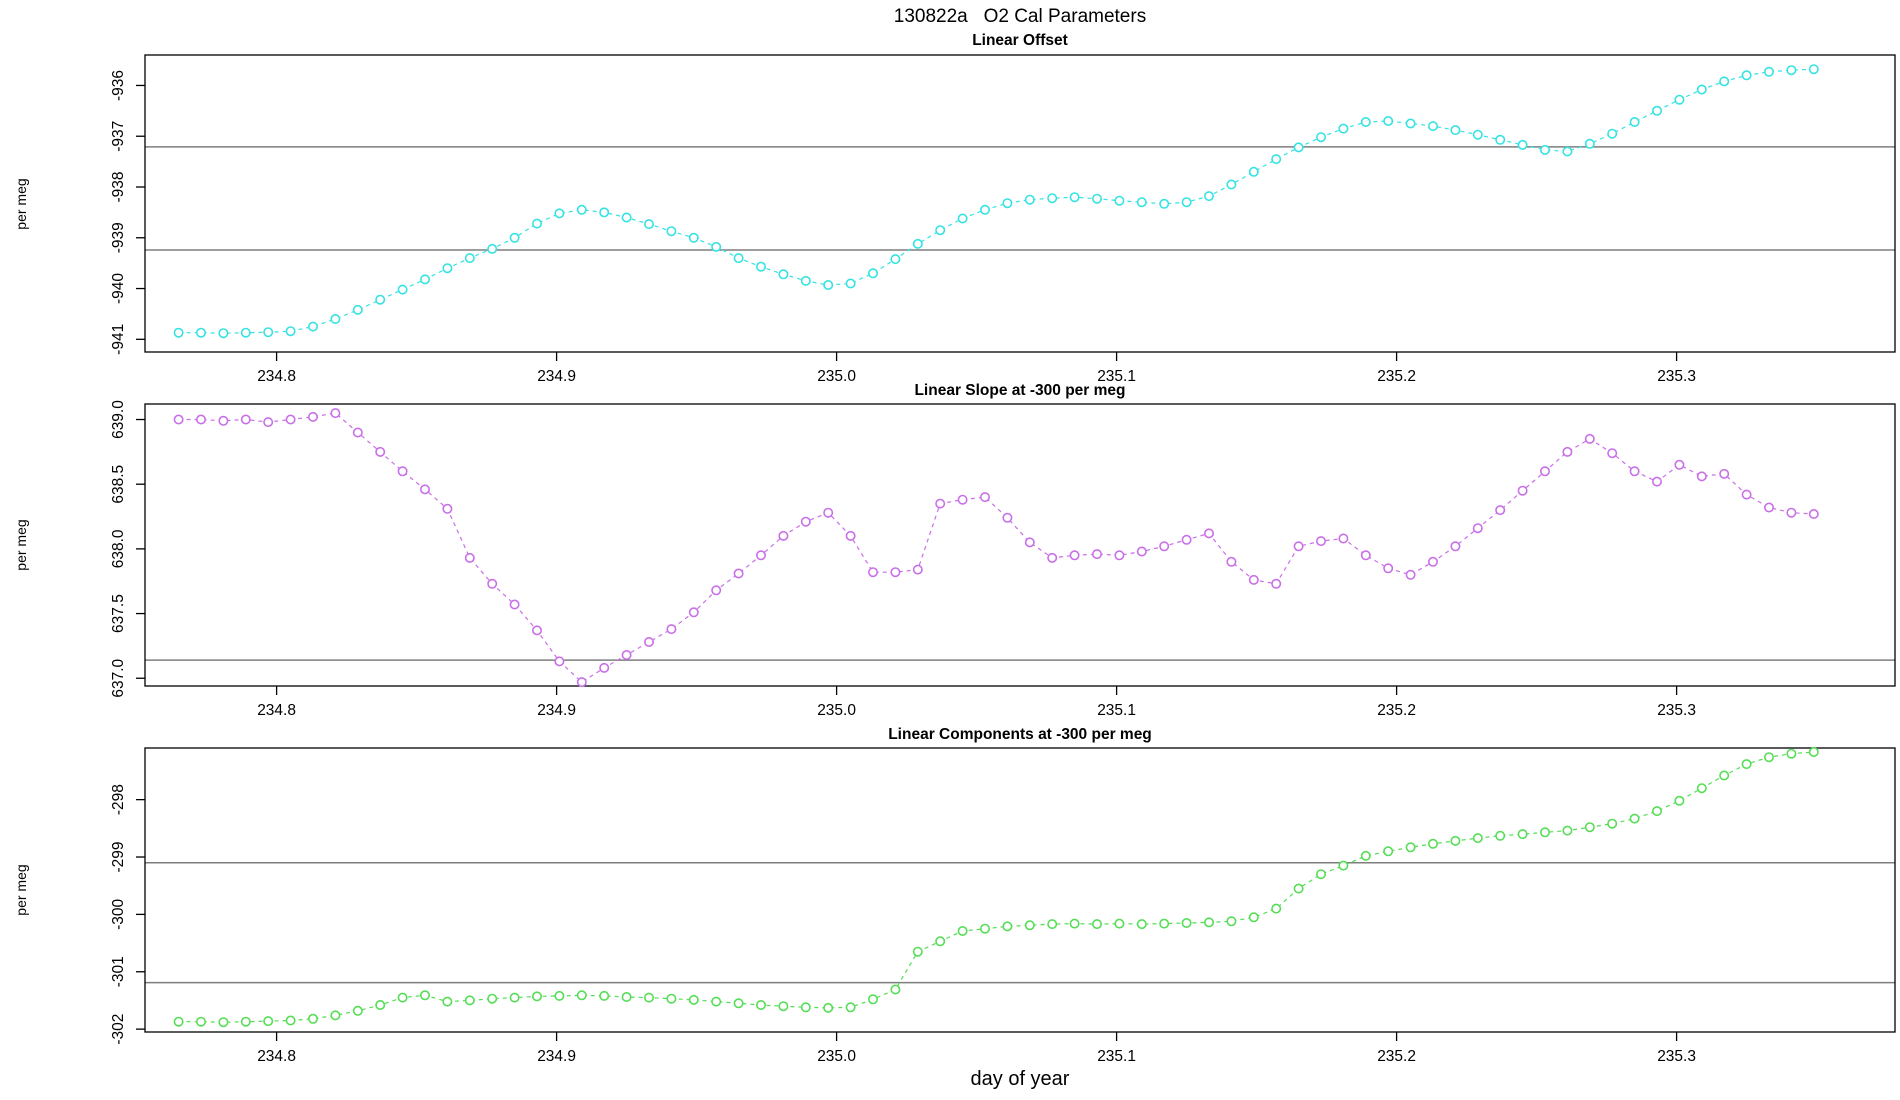  What do you see at coordinates (1676, 1056) in the screenshot?
I see `panel-2-x-tick-label-5: 235.3` at bounding box center [1676, 1056].